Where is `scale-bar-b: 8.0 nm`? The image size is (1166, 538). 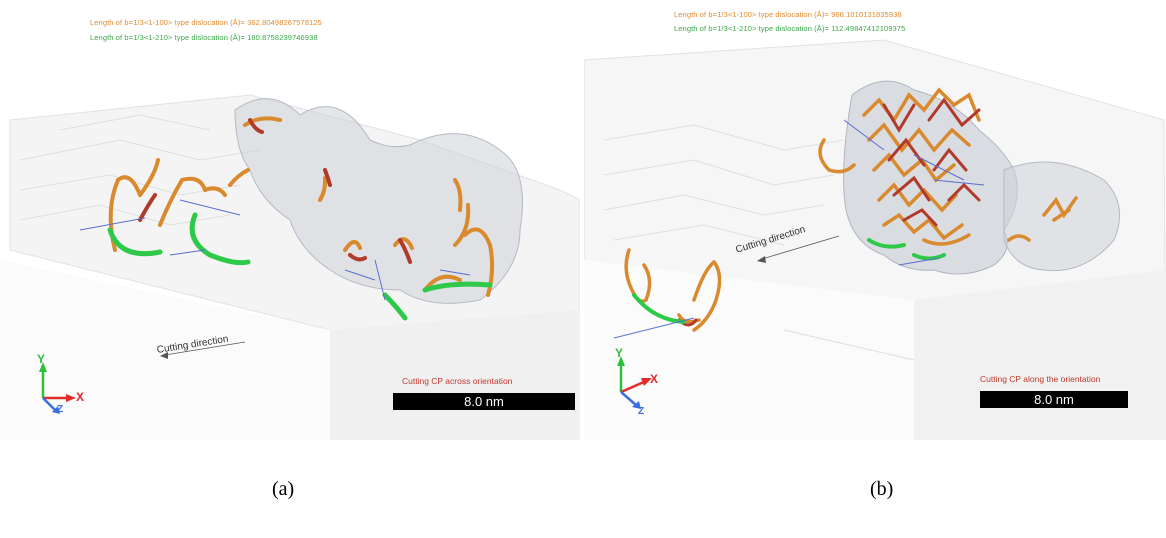 scale-bar-b: 8.0 nm is located at coordinates (1054, 399).